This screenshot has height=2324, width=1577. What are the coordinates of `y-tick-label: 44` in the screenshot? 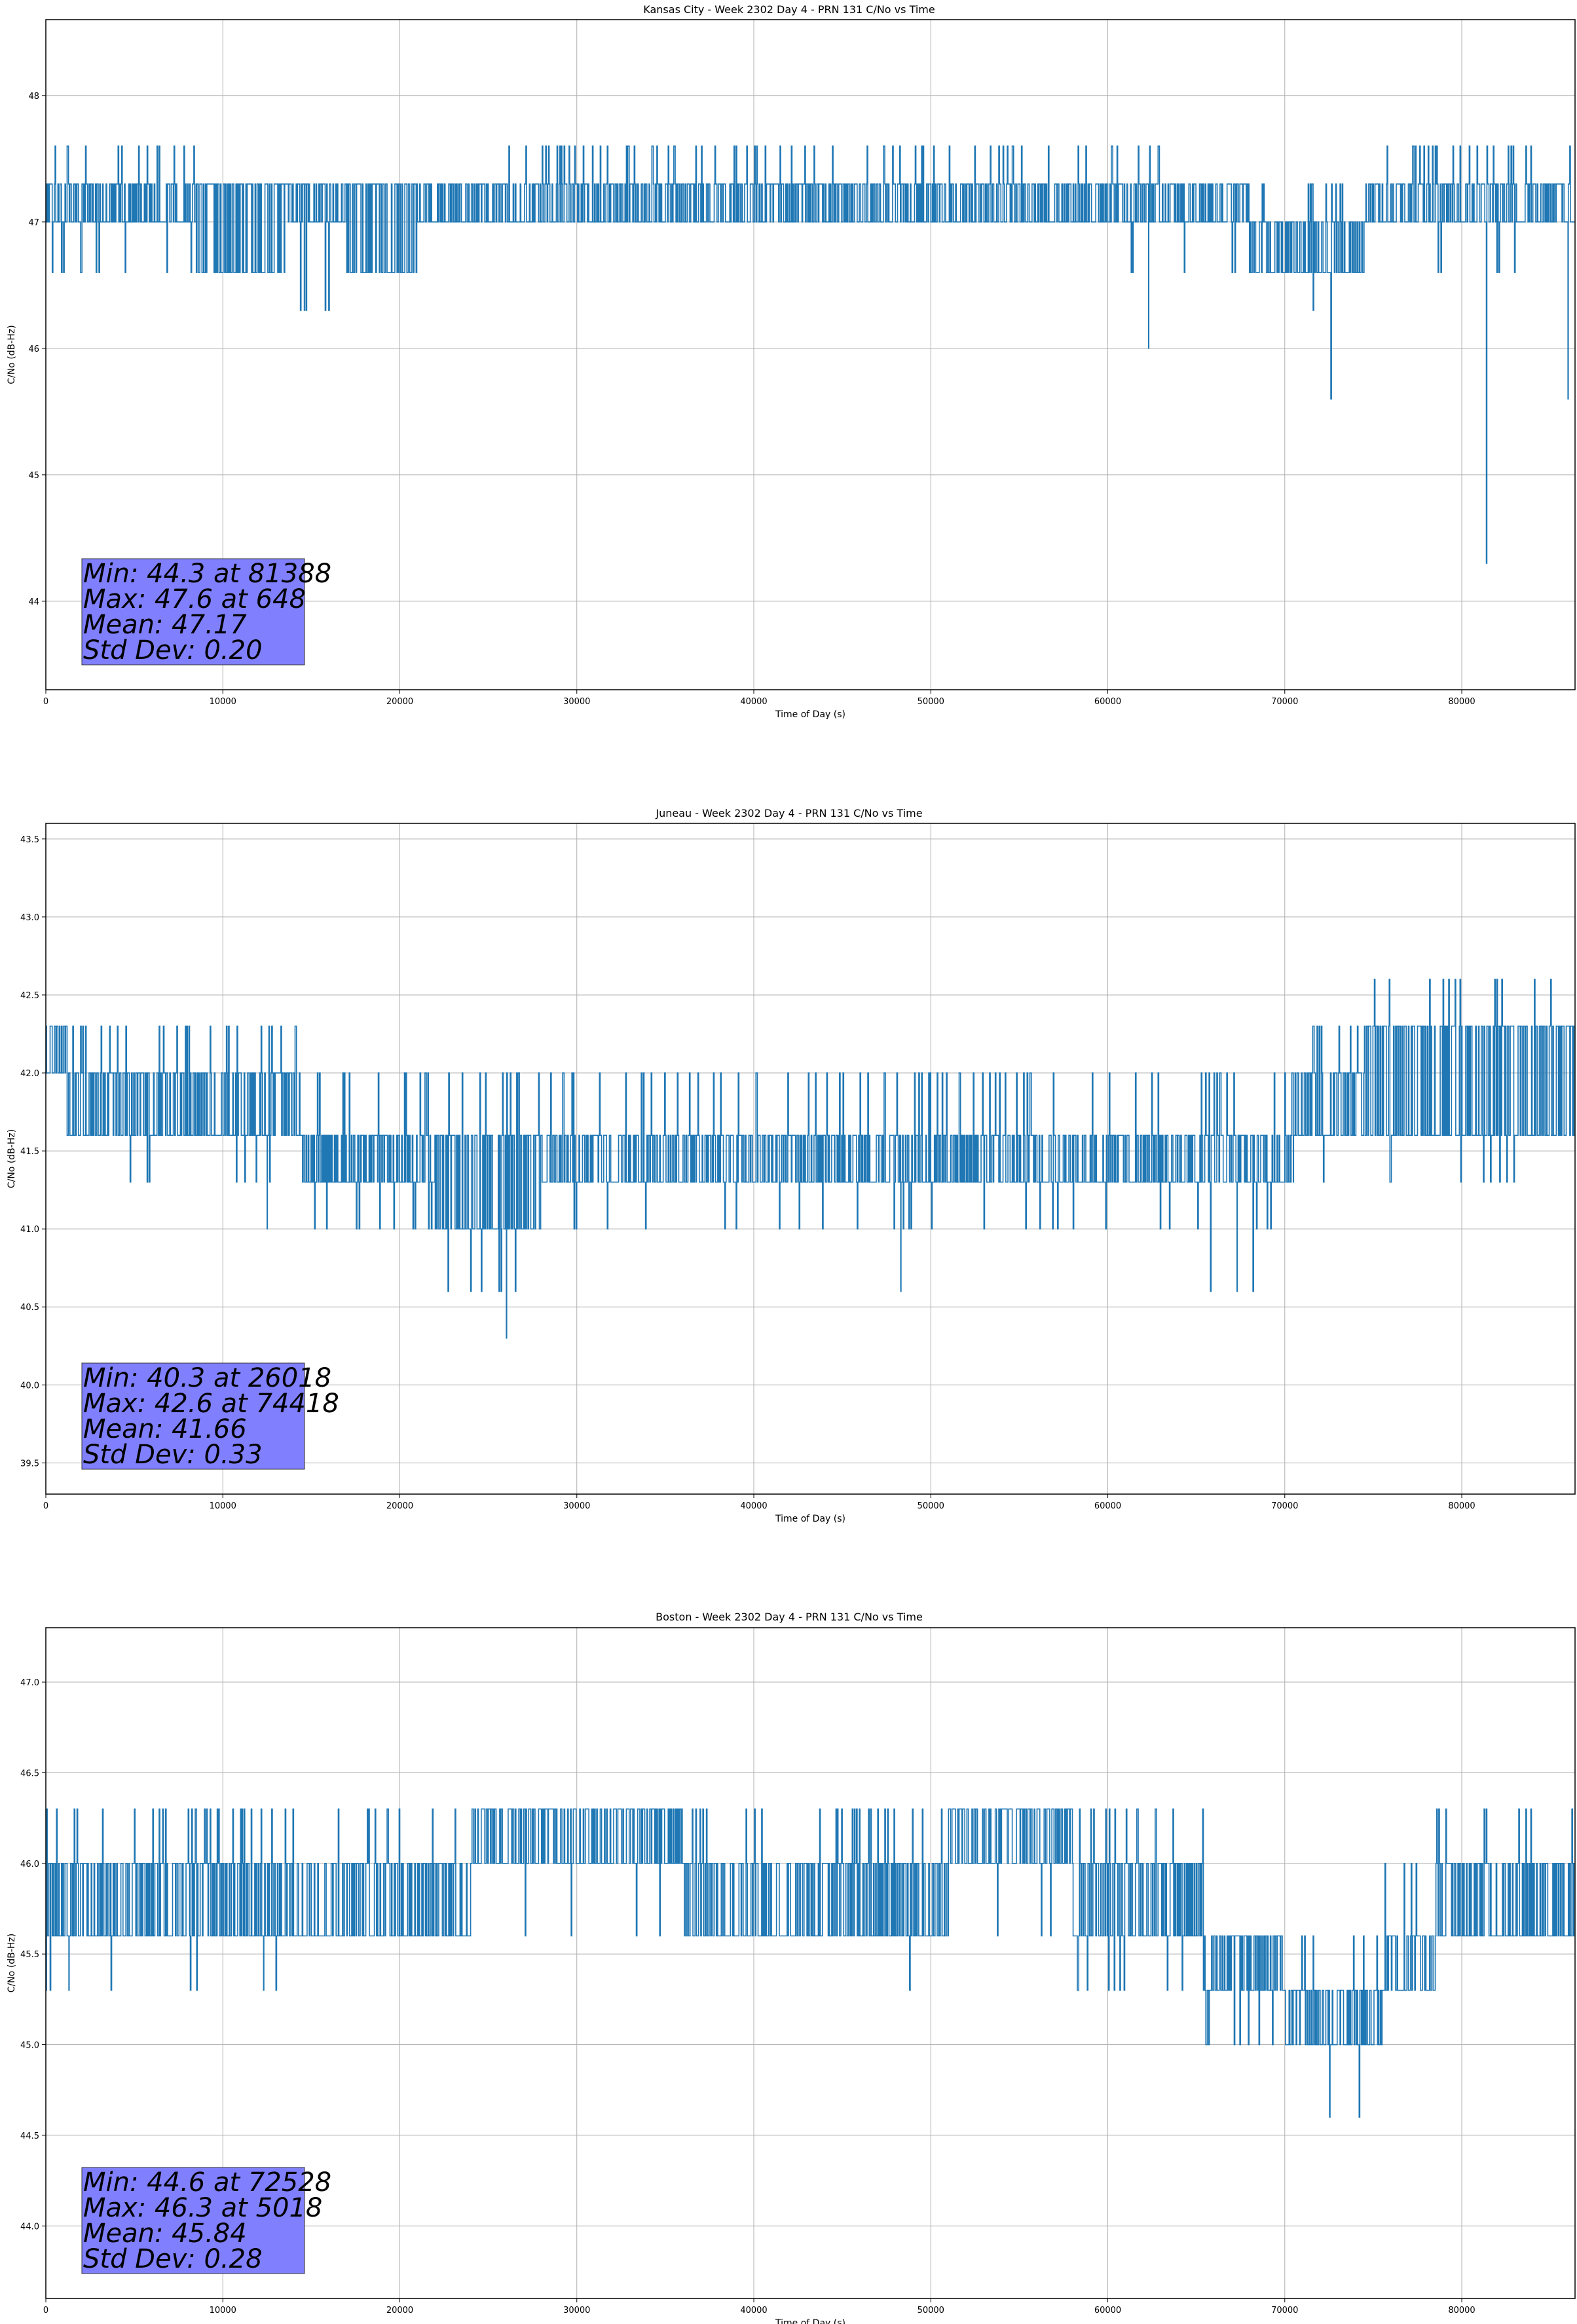 It's located at (33, 602).